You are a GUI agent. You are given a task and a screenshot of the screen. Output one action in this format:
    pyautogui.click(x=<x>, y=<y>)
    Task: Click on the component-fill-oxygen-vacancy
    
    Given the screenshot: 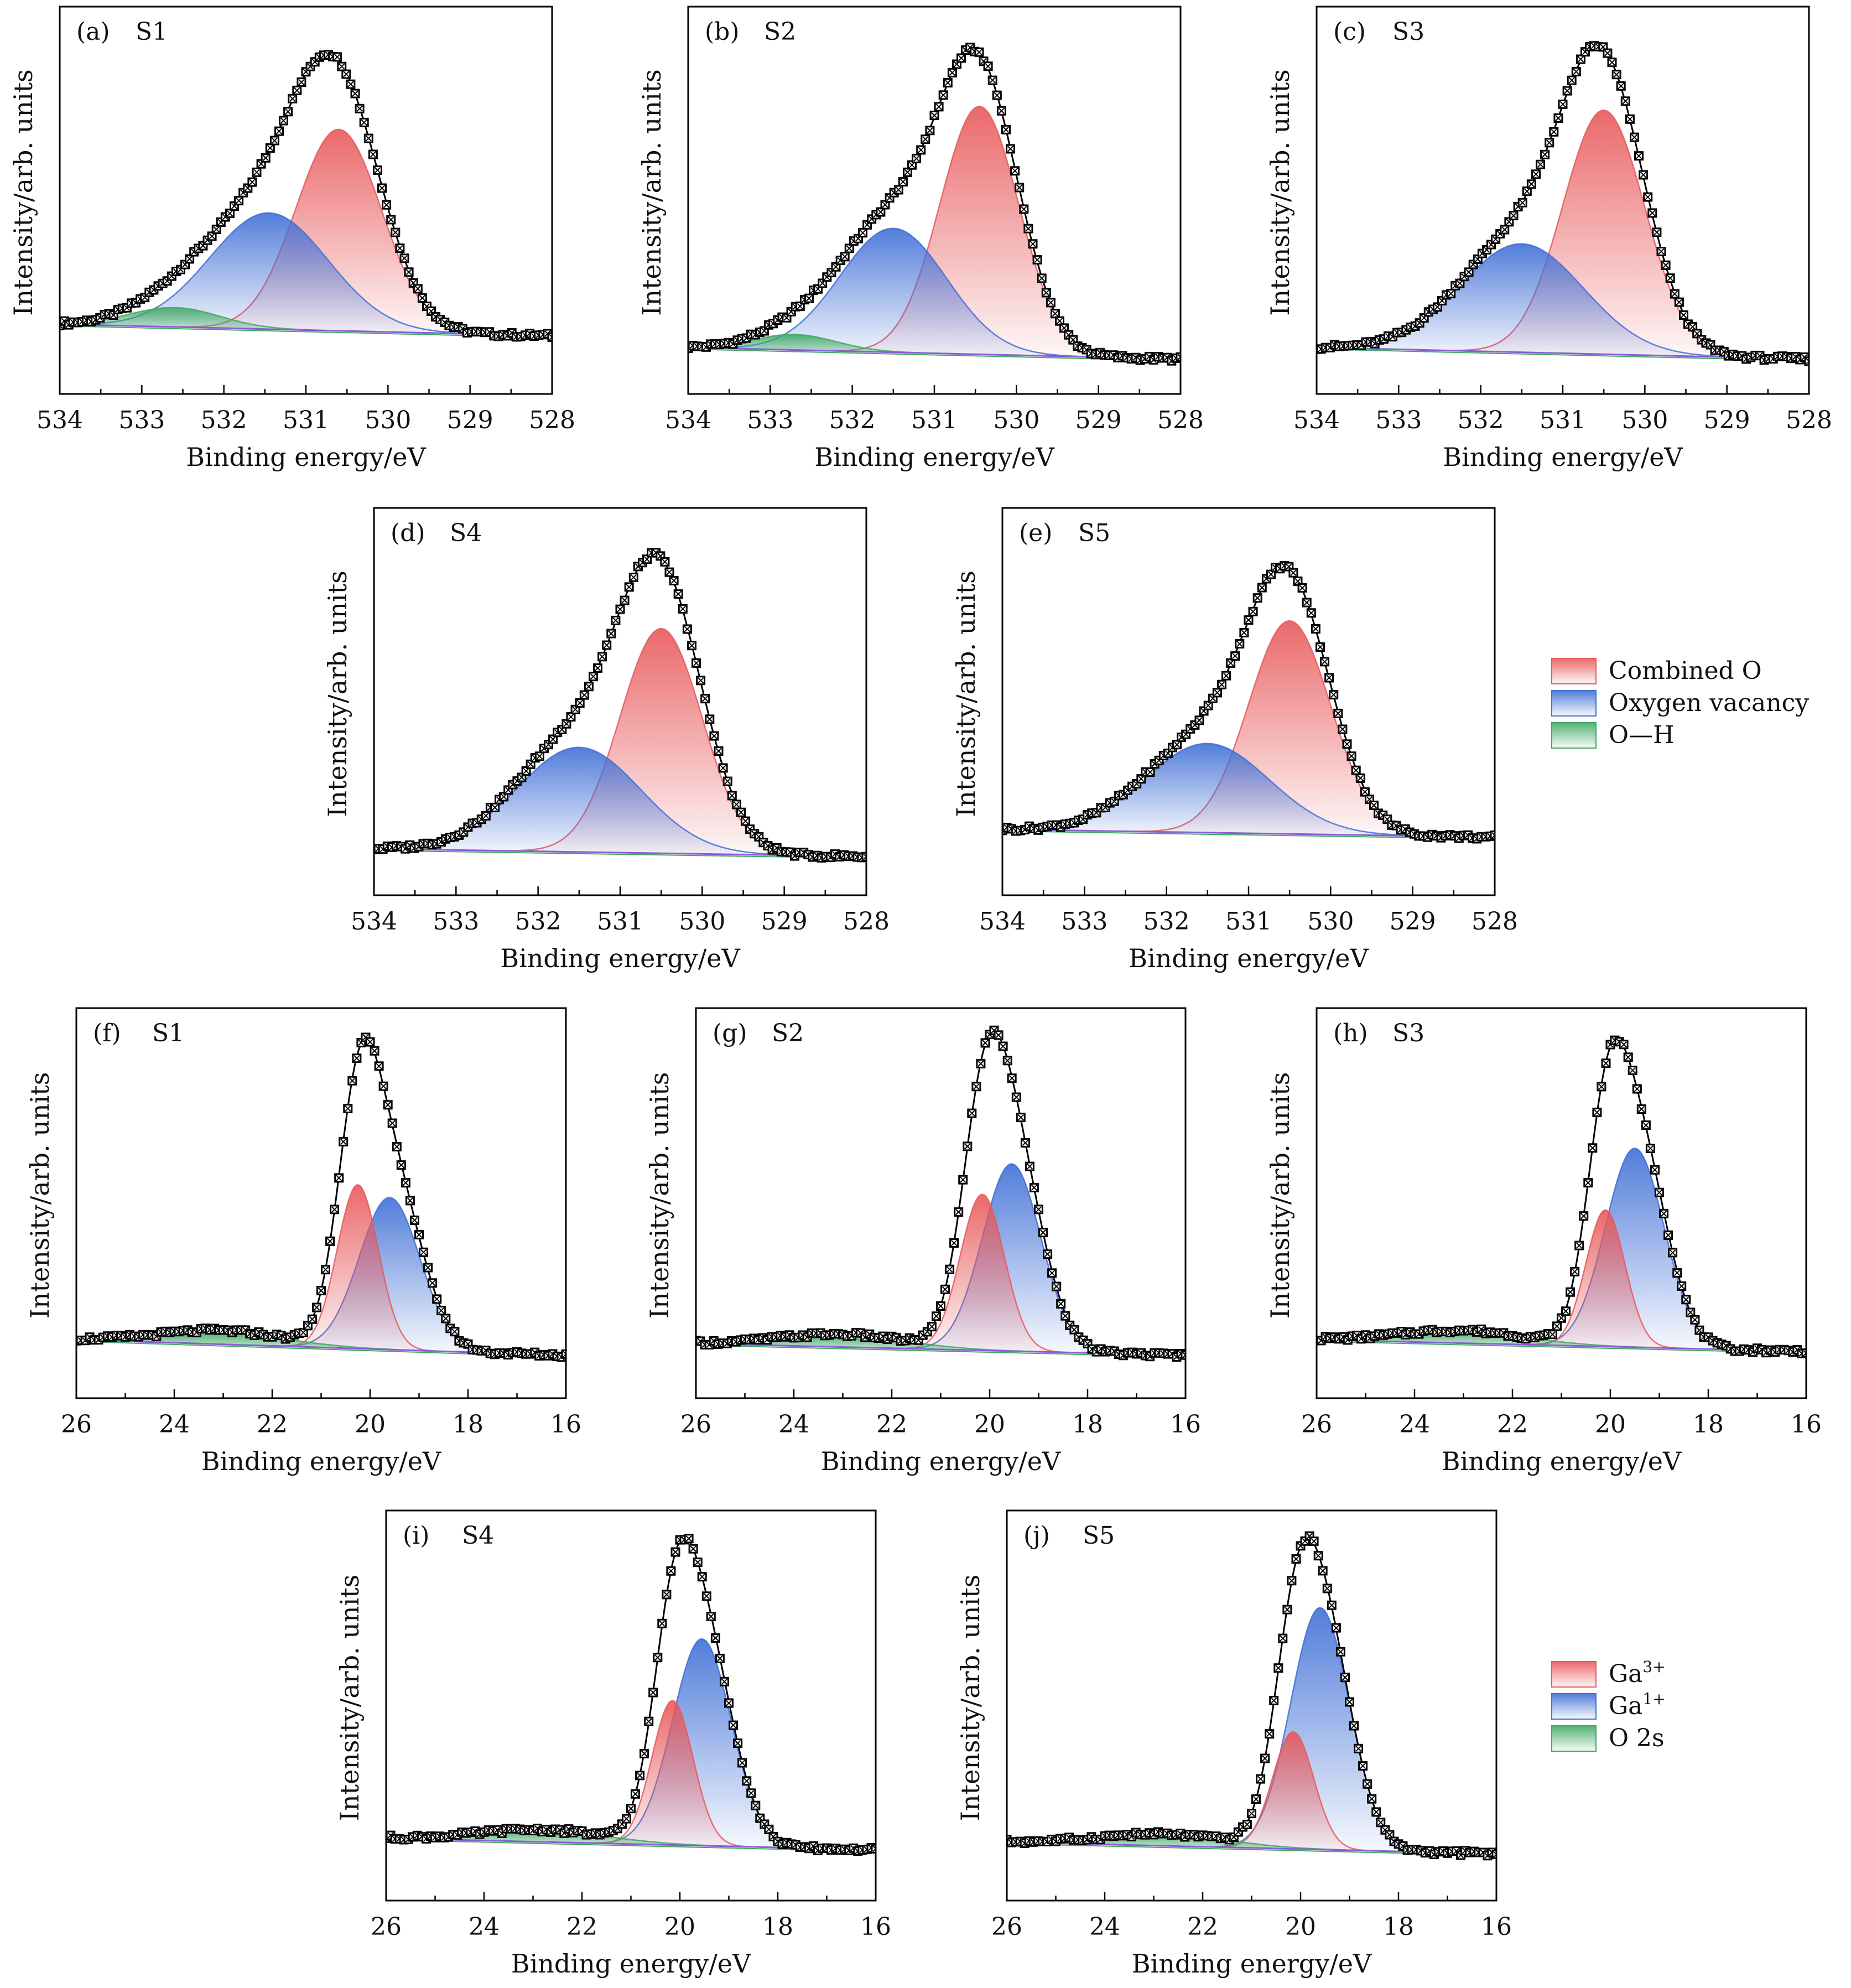 What is the action you would take?
    pyautogui.click(x=1563, y=301)
    